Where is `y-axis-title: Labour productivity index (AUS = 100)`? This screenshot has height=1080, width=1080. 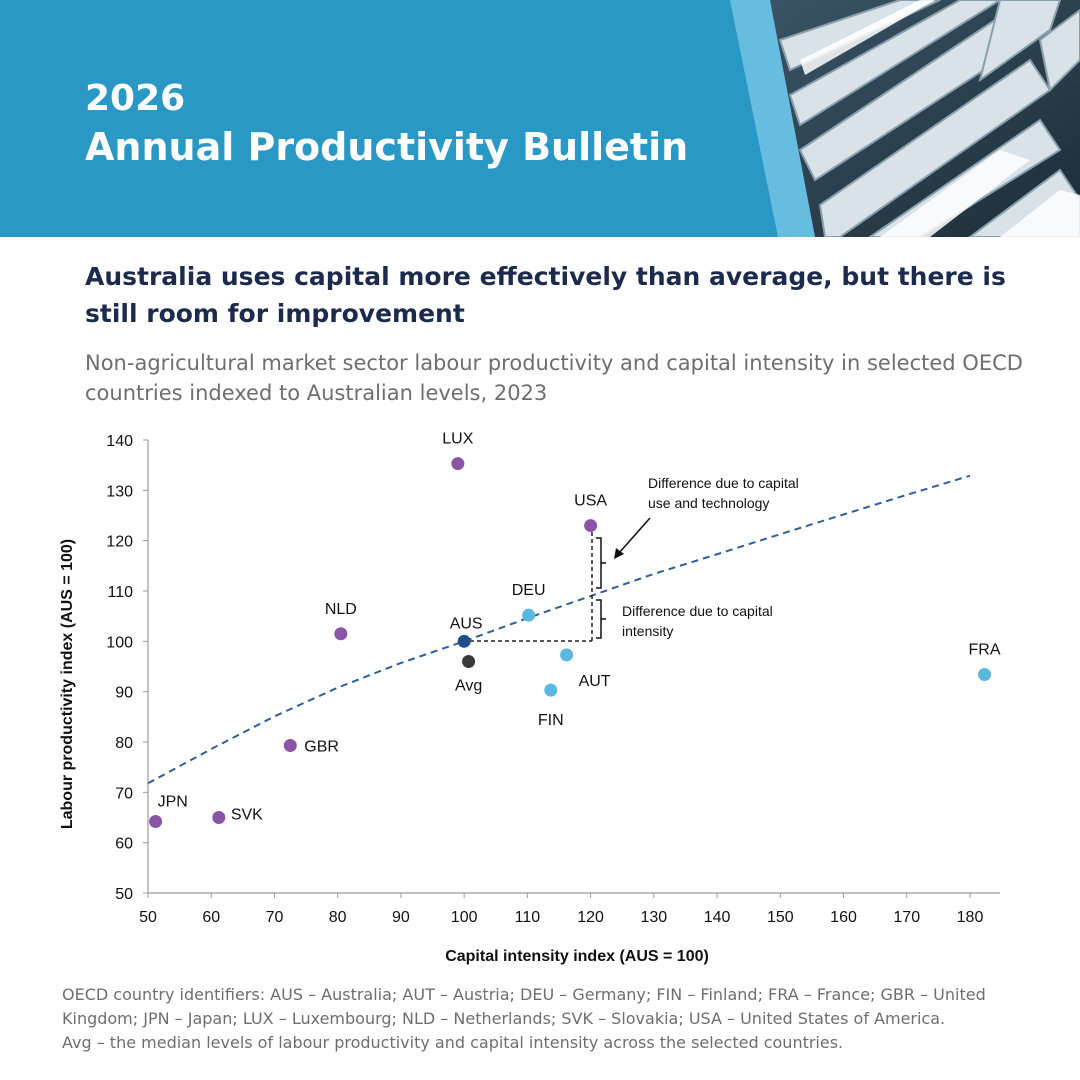 y-axis-title: Labour productivity index (AUS = 100) is located at coordinates (67, 684).